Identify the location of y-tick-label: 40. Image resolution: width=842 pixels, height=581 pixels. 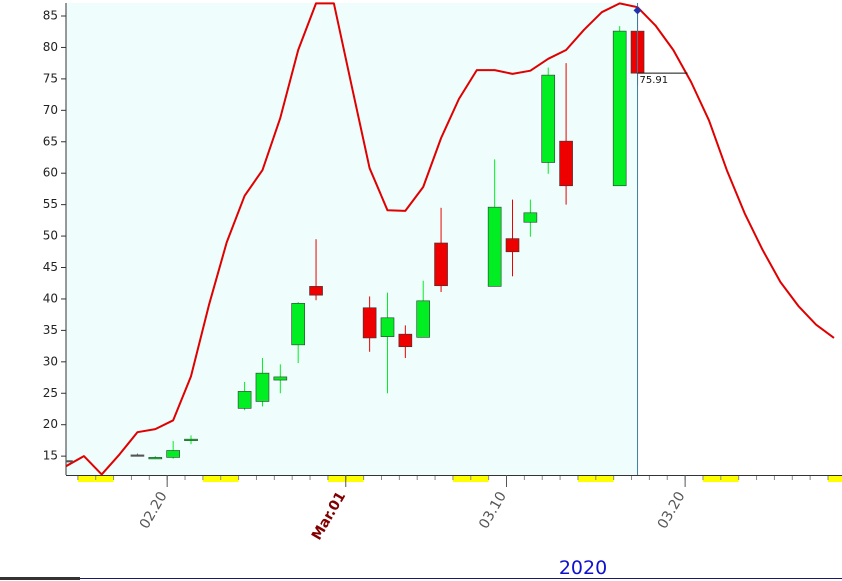
(50, 298).